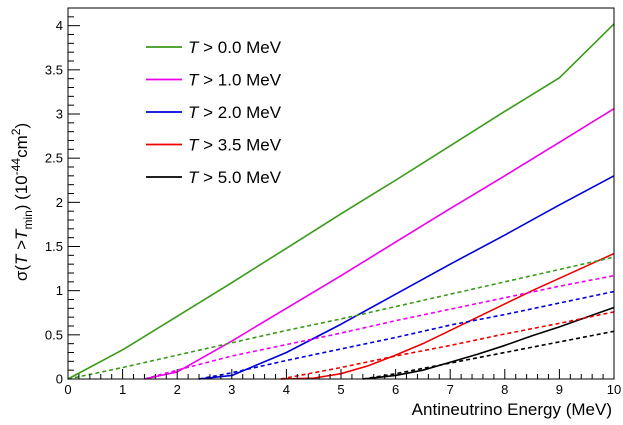 The image size is (623, 425). What do you see at coordinates (559, 389) in the screenshot?
I see `x-tick-label: 9` at bounding box center [559, 389].